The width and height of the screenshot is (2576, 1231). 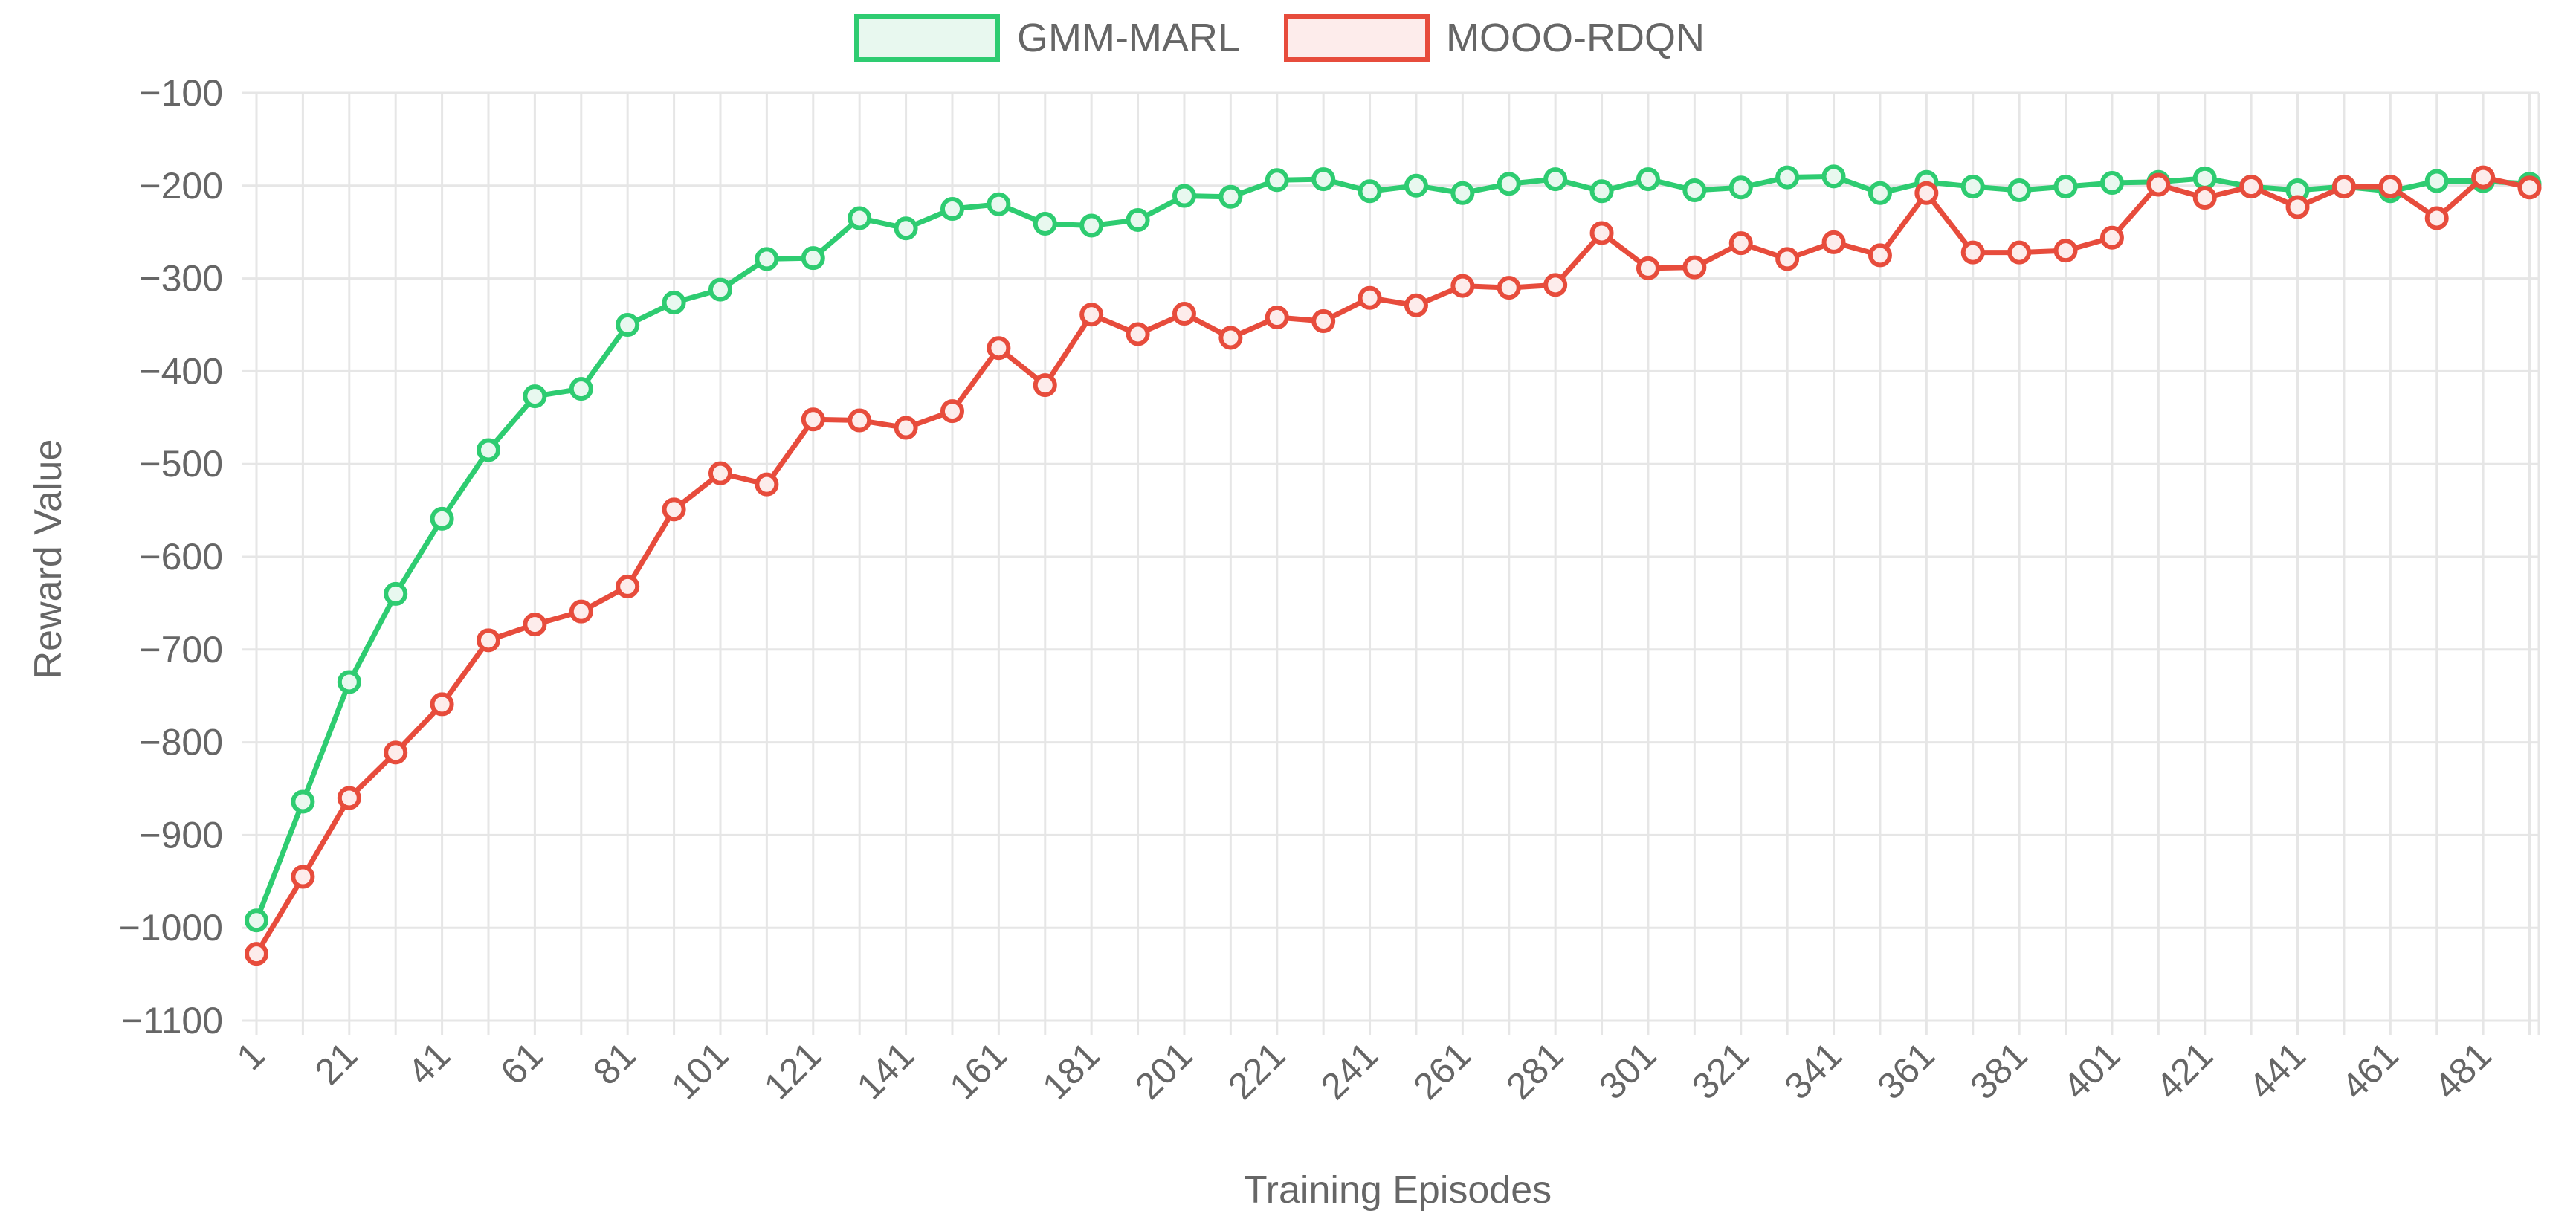 I want to click on y-tick-label: −900, so click(x=181, y=835).